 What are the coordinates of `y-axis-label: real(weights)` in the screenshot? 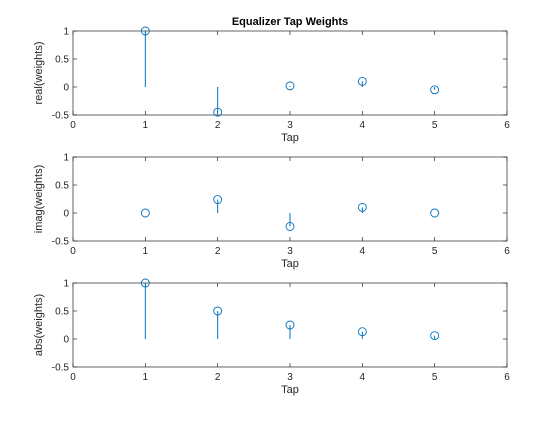 It's located at (39, 73).